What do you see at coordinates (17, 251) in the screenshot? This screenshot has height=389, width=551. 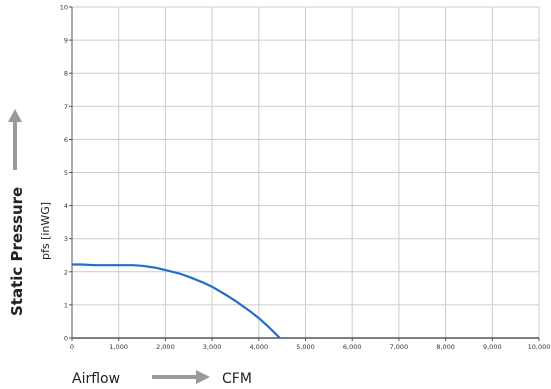 I see `y-axis-label: Static Pressure` at bounding box center [17, 251].